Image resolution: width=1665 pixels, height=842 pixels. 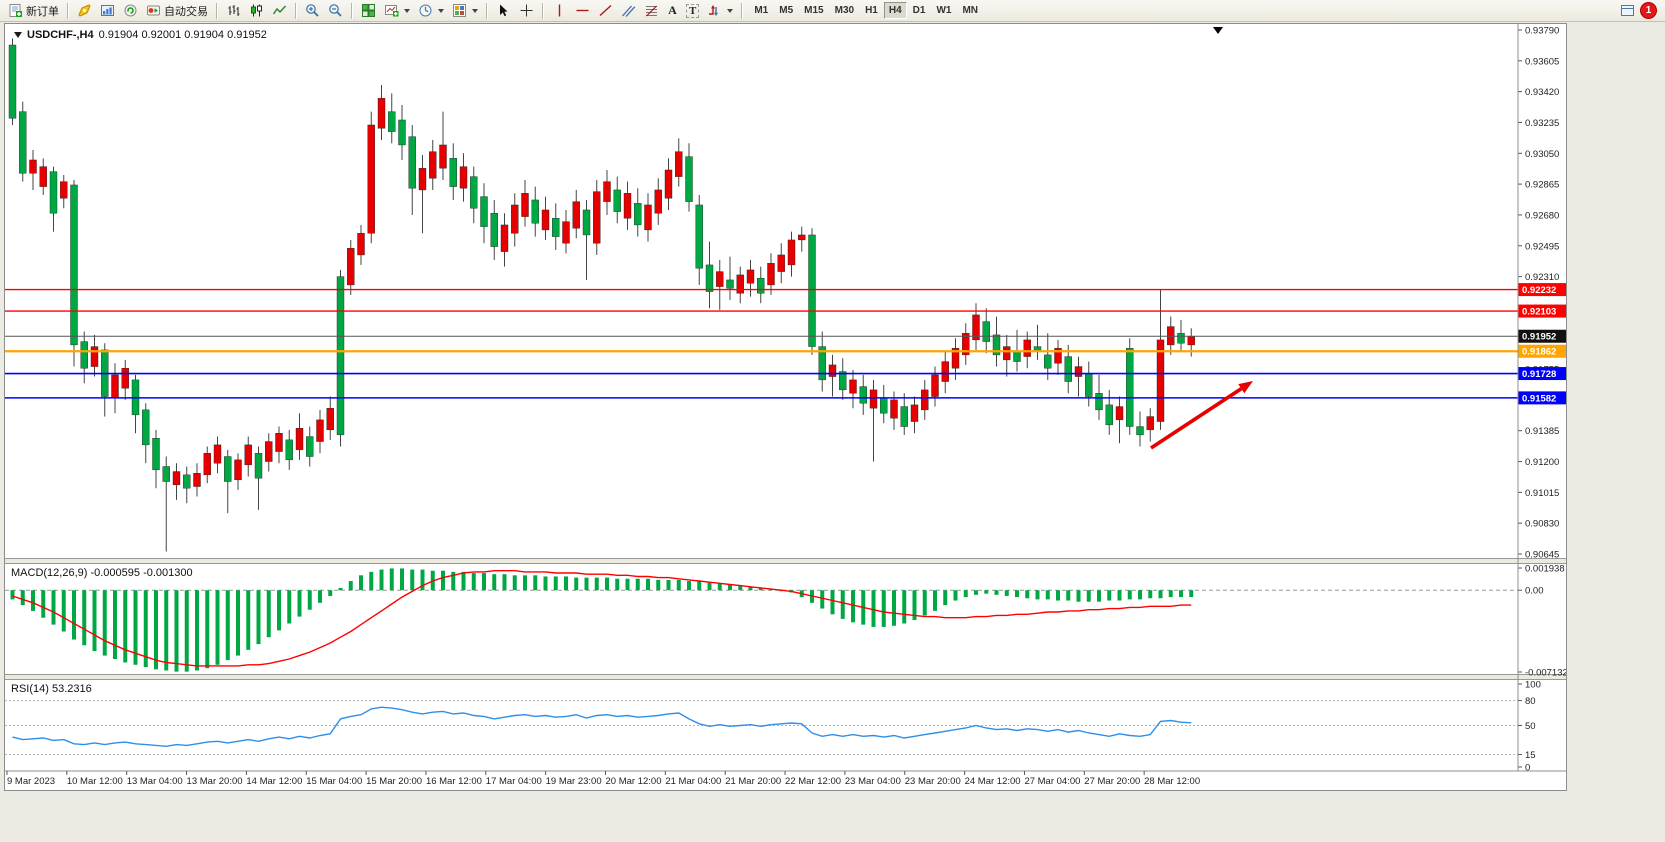 I want to click on label-tool-icon: T, so click(x=693, y=10).